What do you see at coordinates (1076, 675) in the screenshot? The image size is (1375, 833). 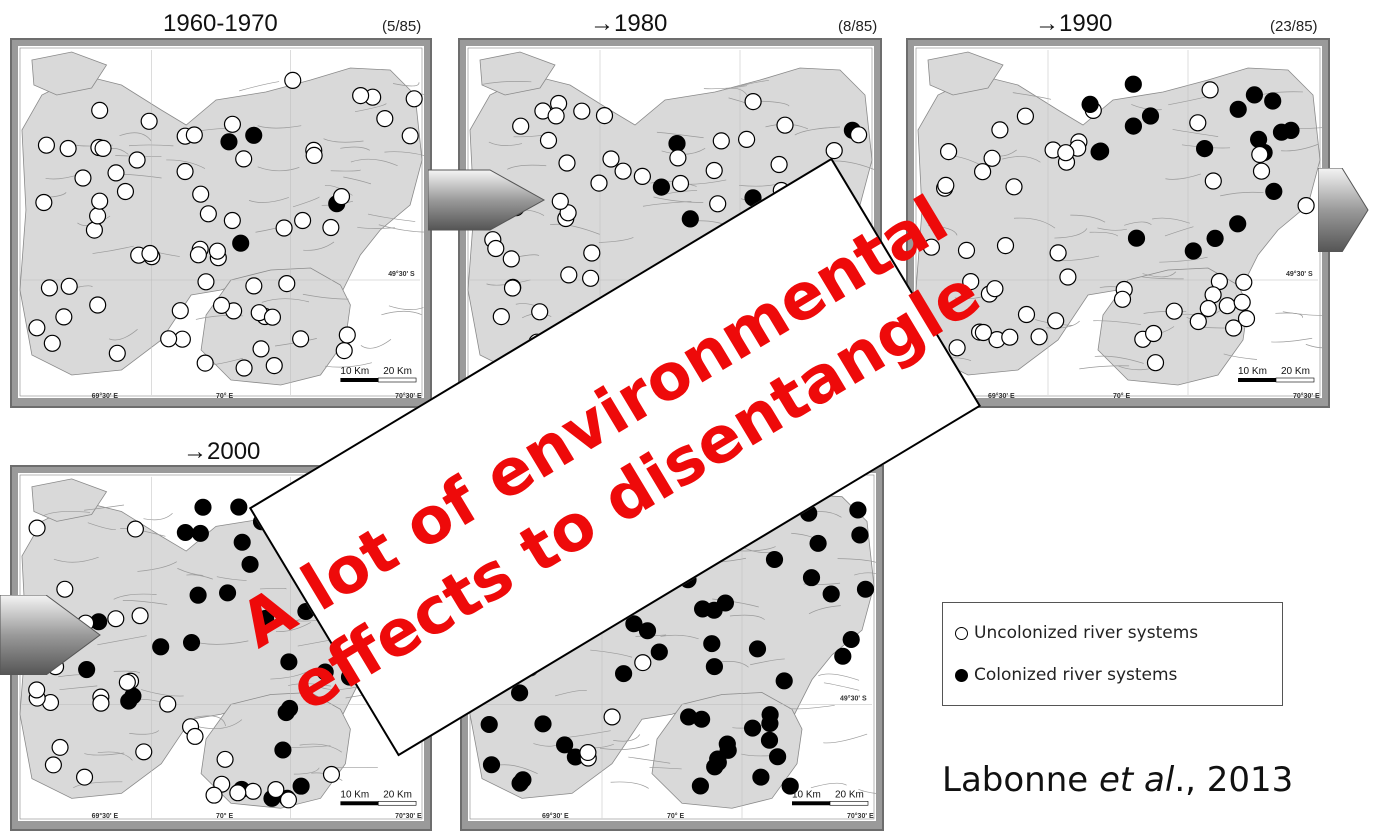 I see `legend-label: Colonized river systems` at bounding box center [1076, 675].